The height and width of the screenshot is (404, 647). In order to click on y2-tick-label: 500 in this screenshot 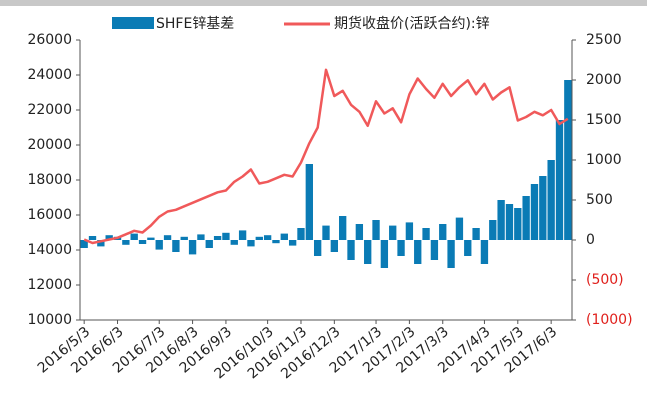, I will do `click(599, 200)`.